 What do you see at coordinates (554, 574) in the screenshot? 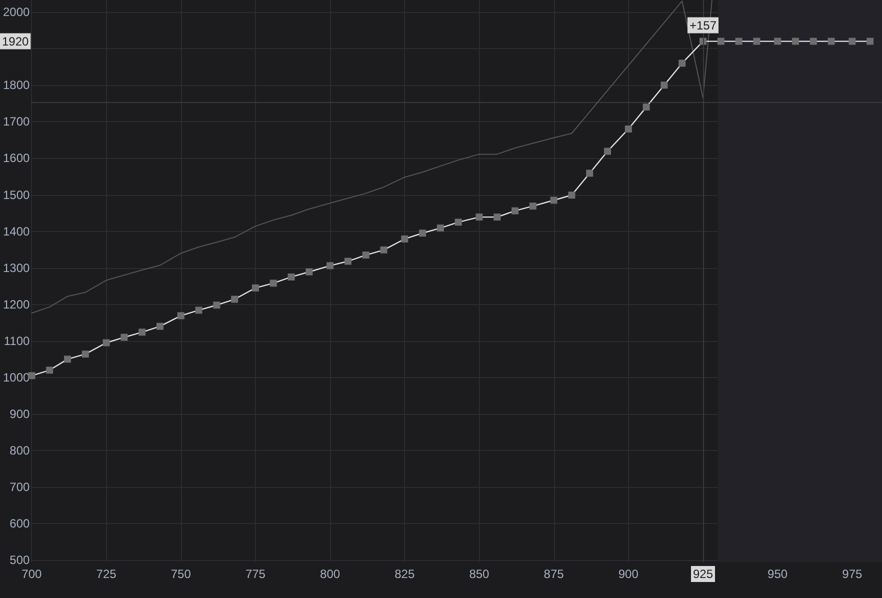
I see `x-tick-label: 875` at bounding box center [554, 574].